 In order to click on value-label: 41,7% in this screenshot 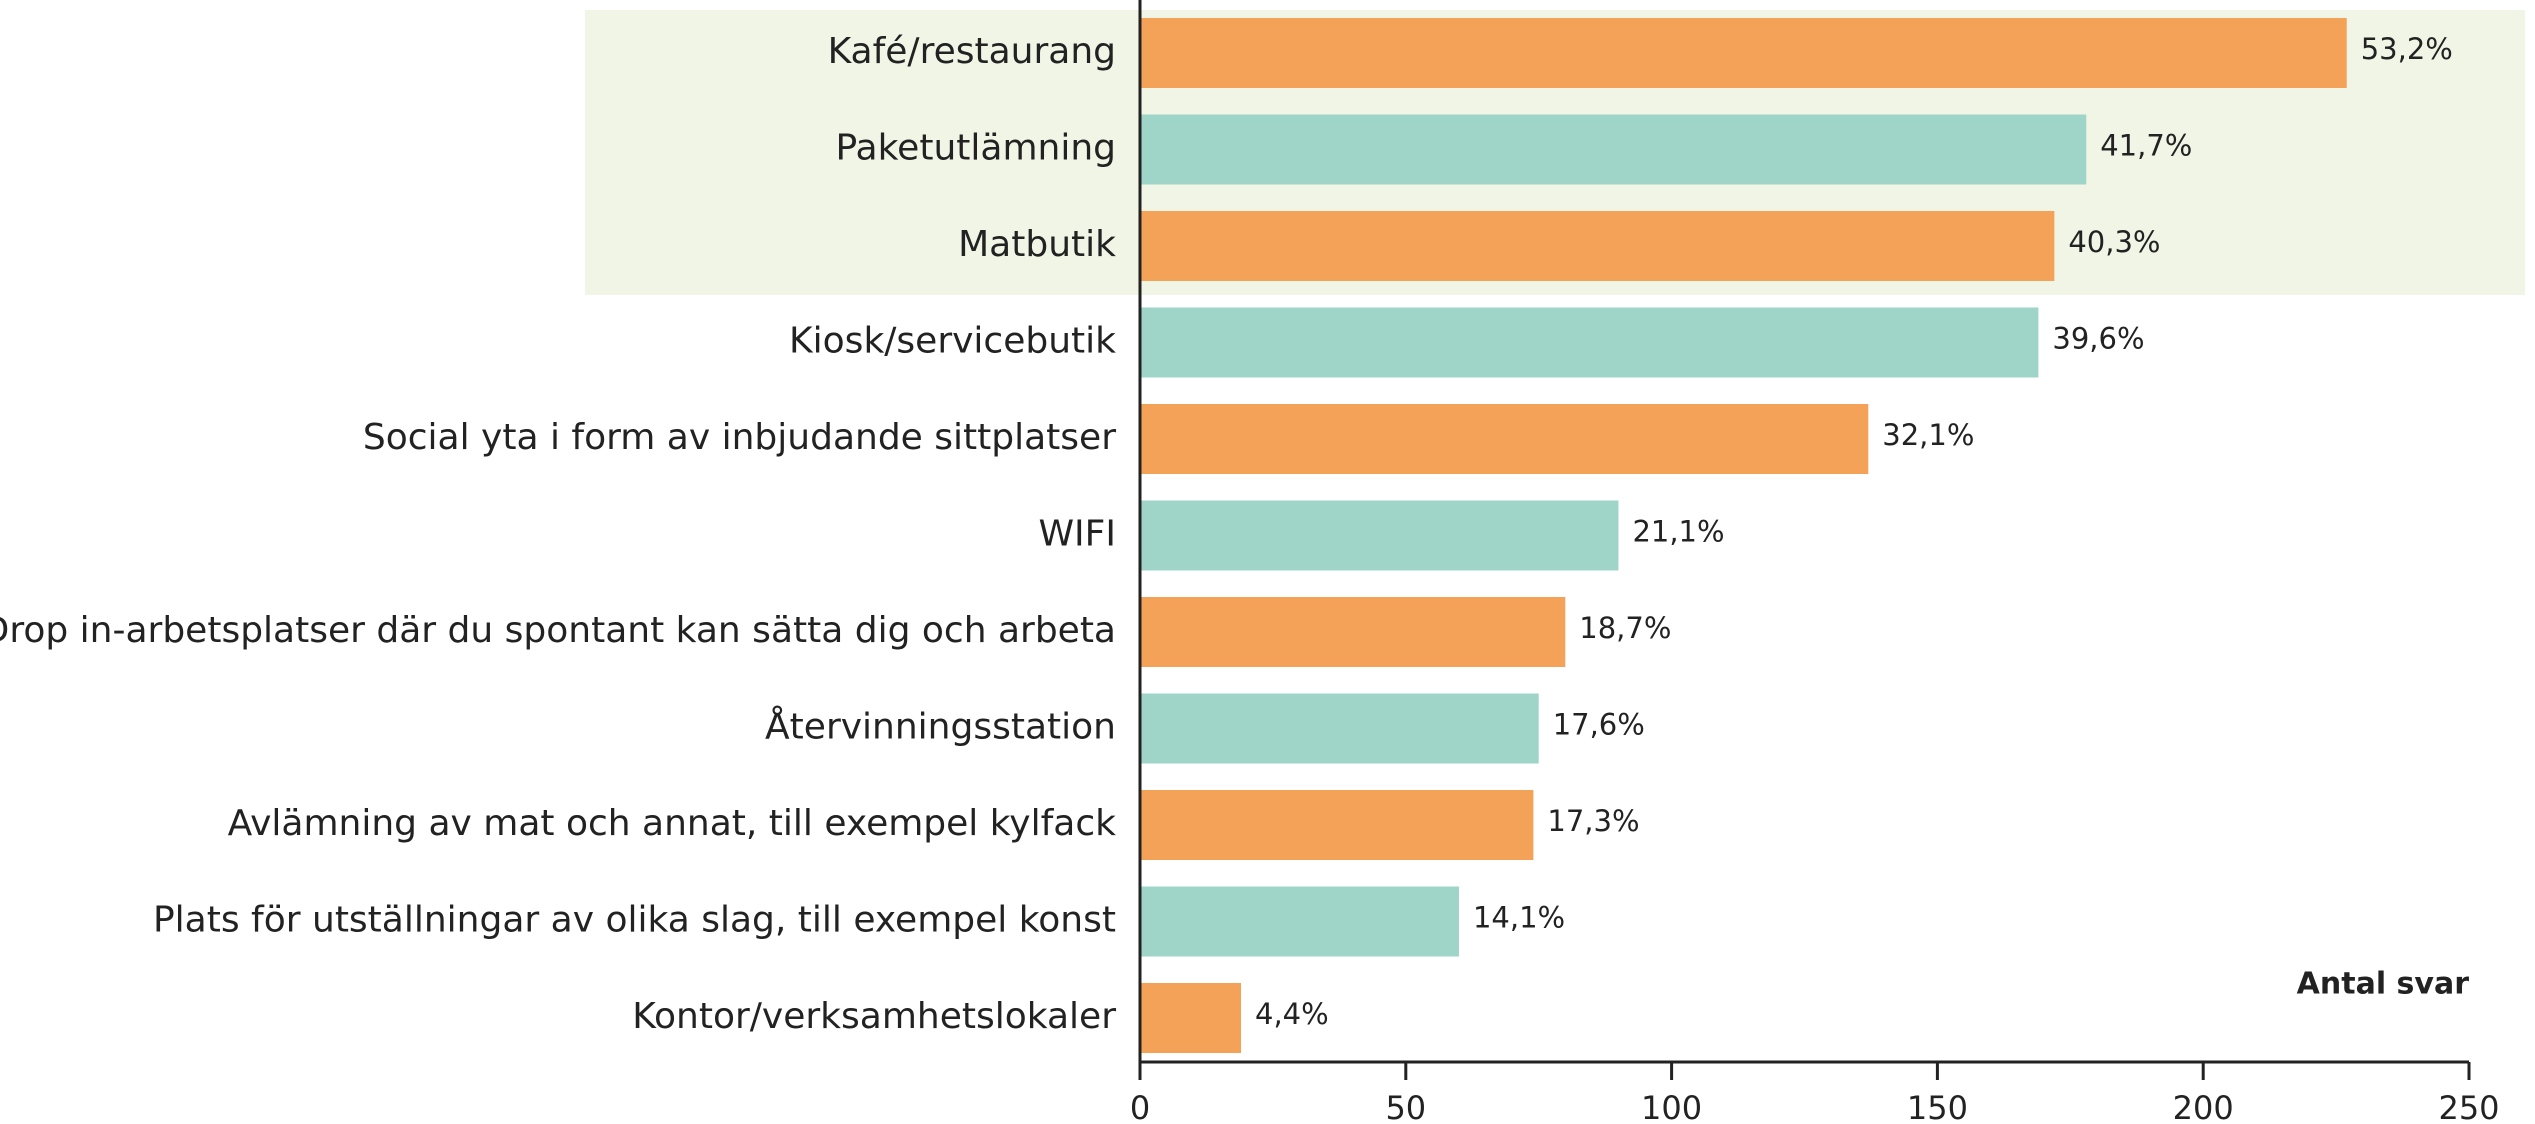, I will do `click(2146, 146)`.